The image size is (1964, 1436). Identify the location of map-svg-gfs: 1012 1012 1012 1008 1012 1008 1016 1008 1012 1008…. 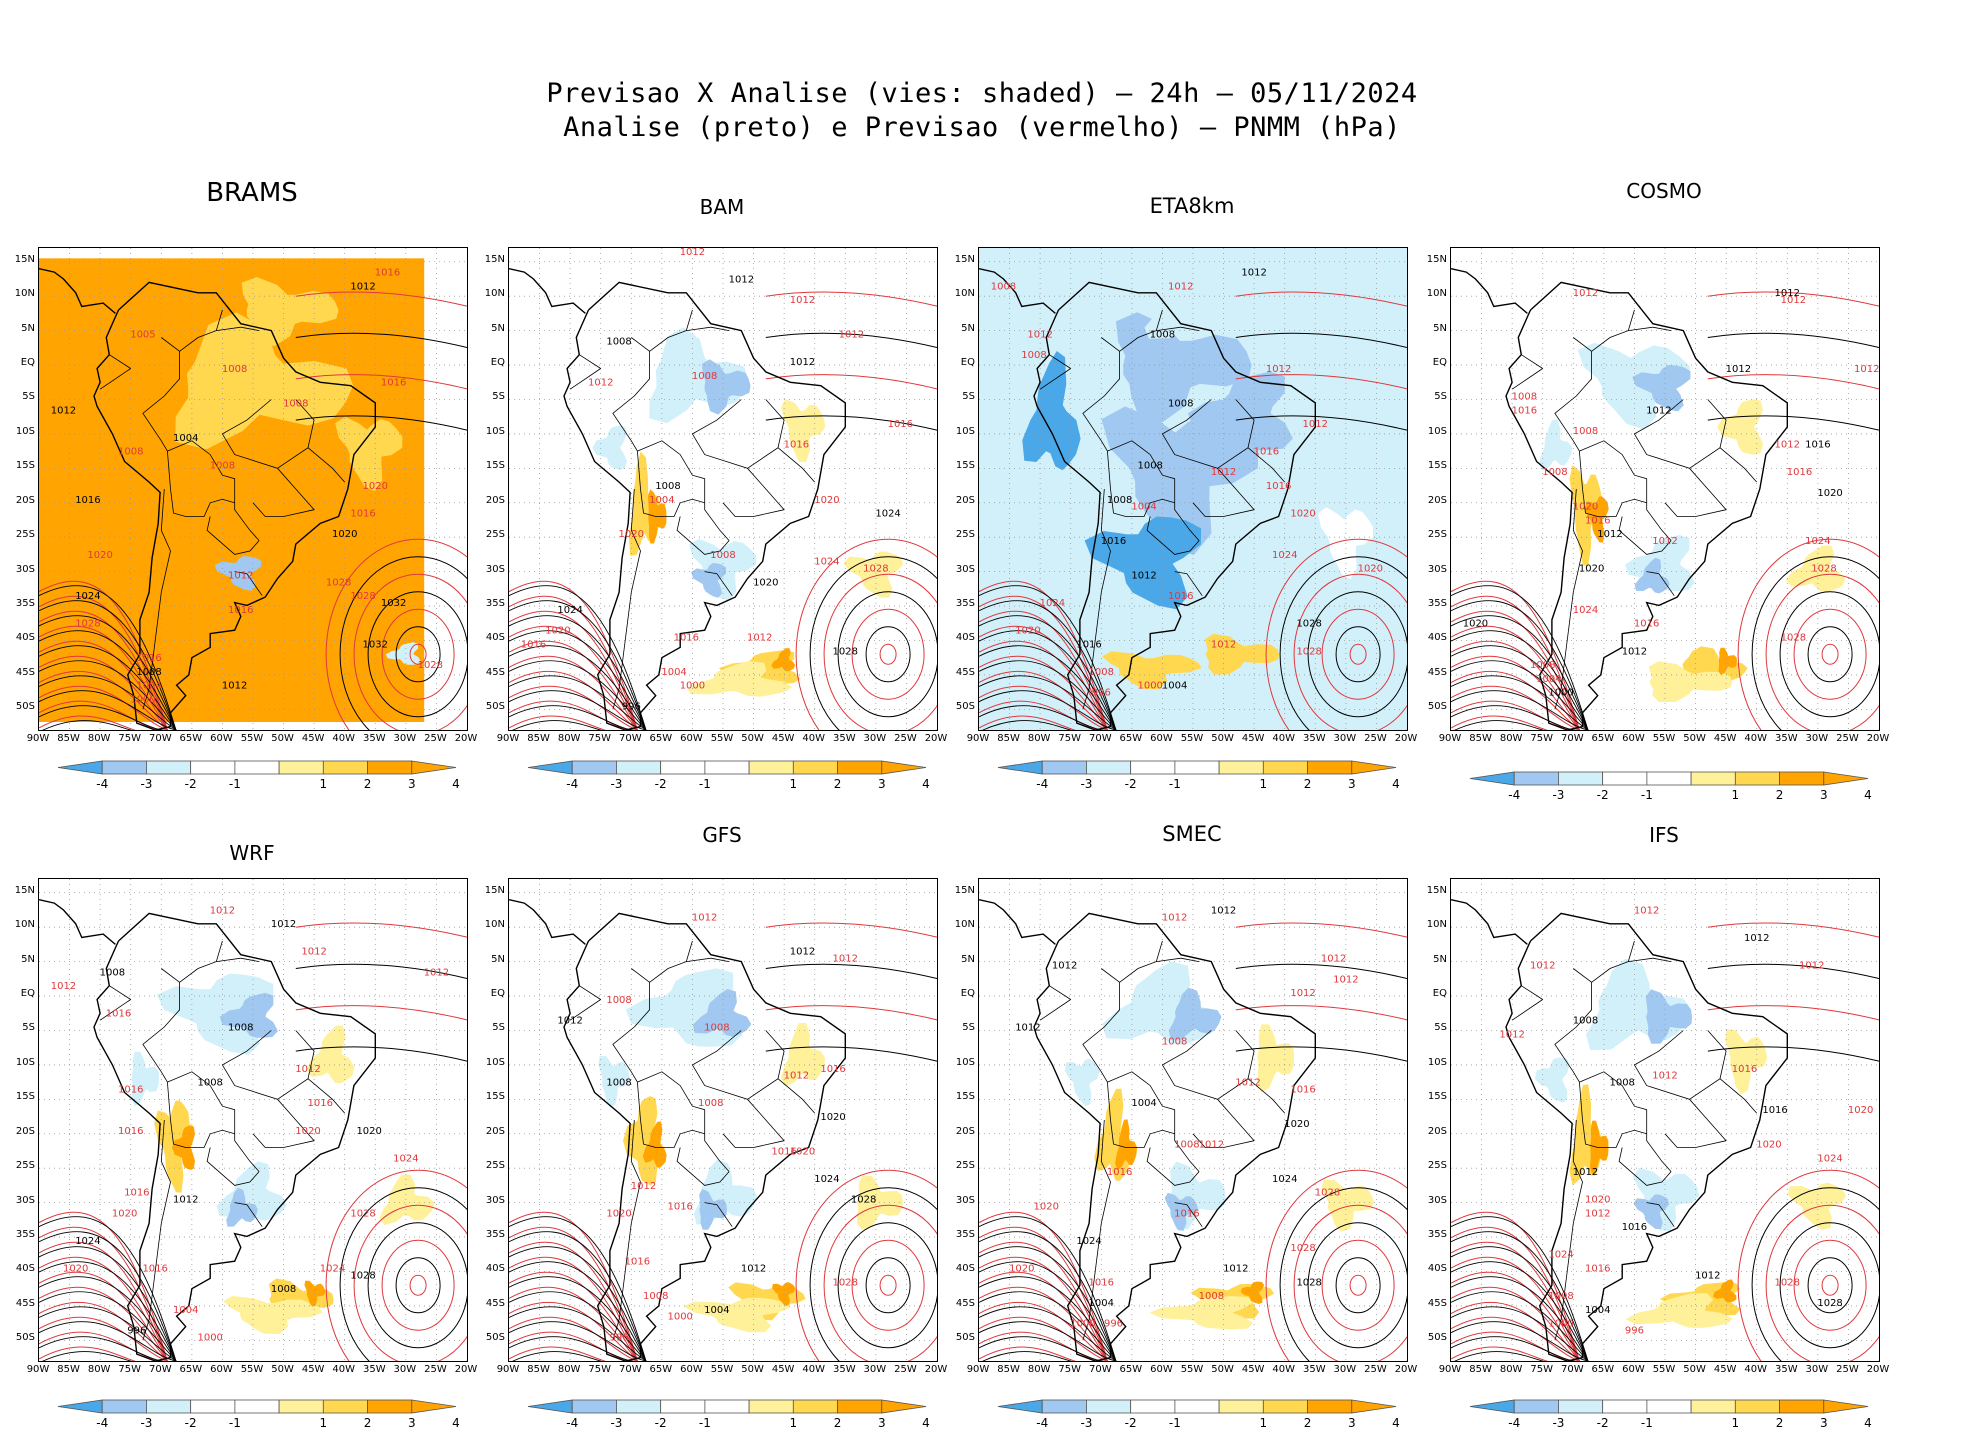
(723, 1120).